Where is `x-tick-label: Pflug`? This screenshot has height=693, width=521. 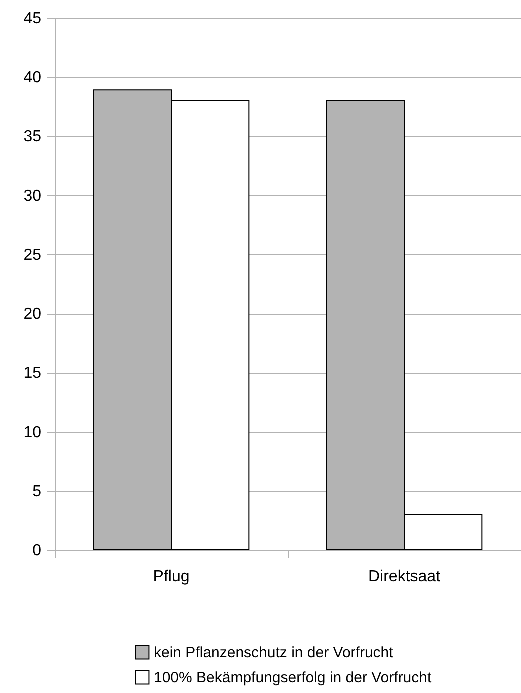
x-tick-label: Pflug is located at coordinates (171, 577).